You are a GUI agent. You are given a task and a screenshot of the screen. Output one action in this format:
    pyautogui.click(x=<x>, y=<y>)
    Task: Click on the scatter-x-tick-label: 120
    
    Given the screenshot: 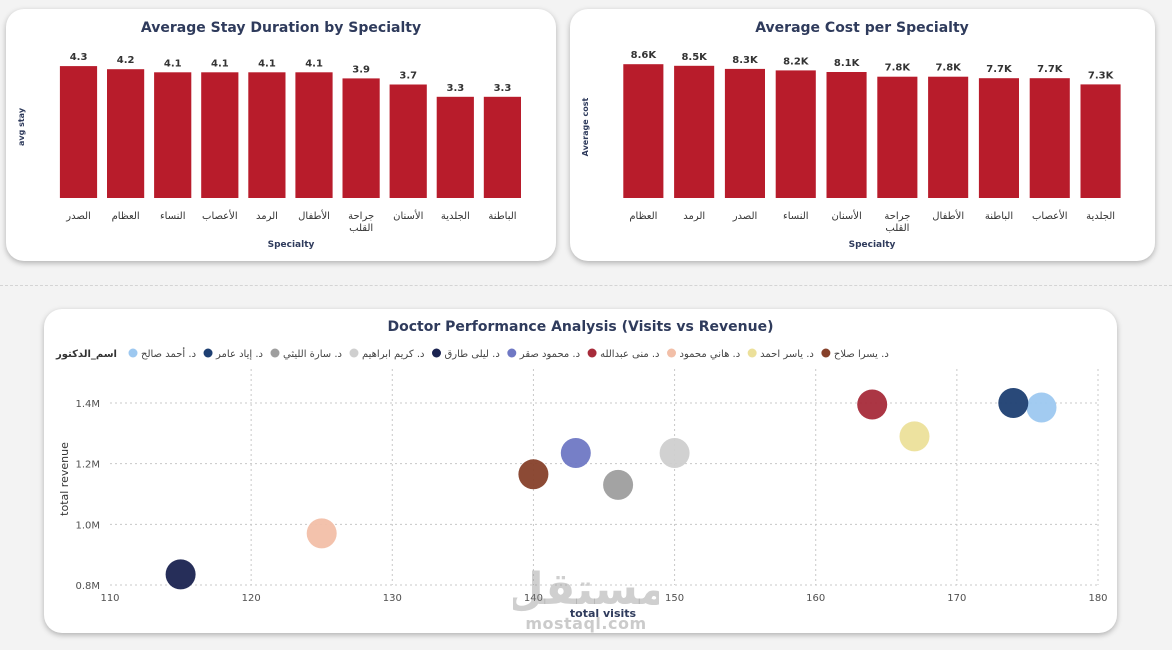 What is the action you would take?
    pyautogui.click(x=251, y=598)
    